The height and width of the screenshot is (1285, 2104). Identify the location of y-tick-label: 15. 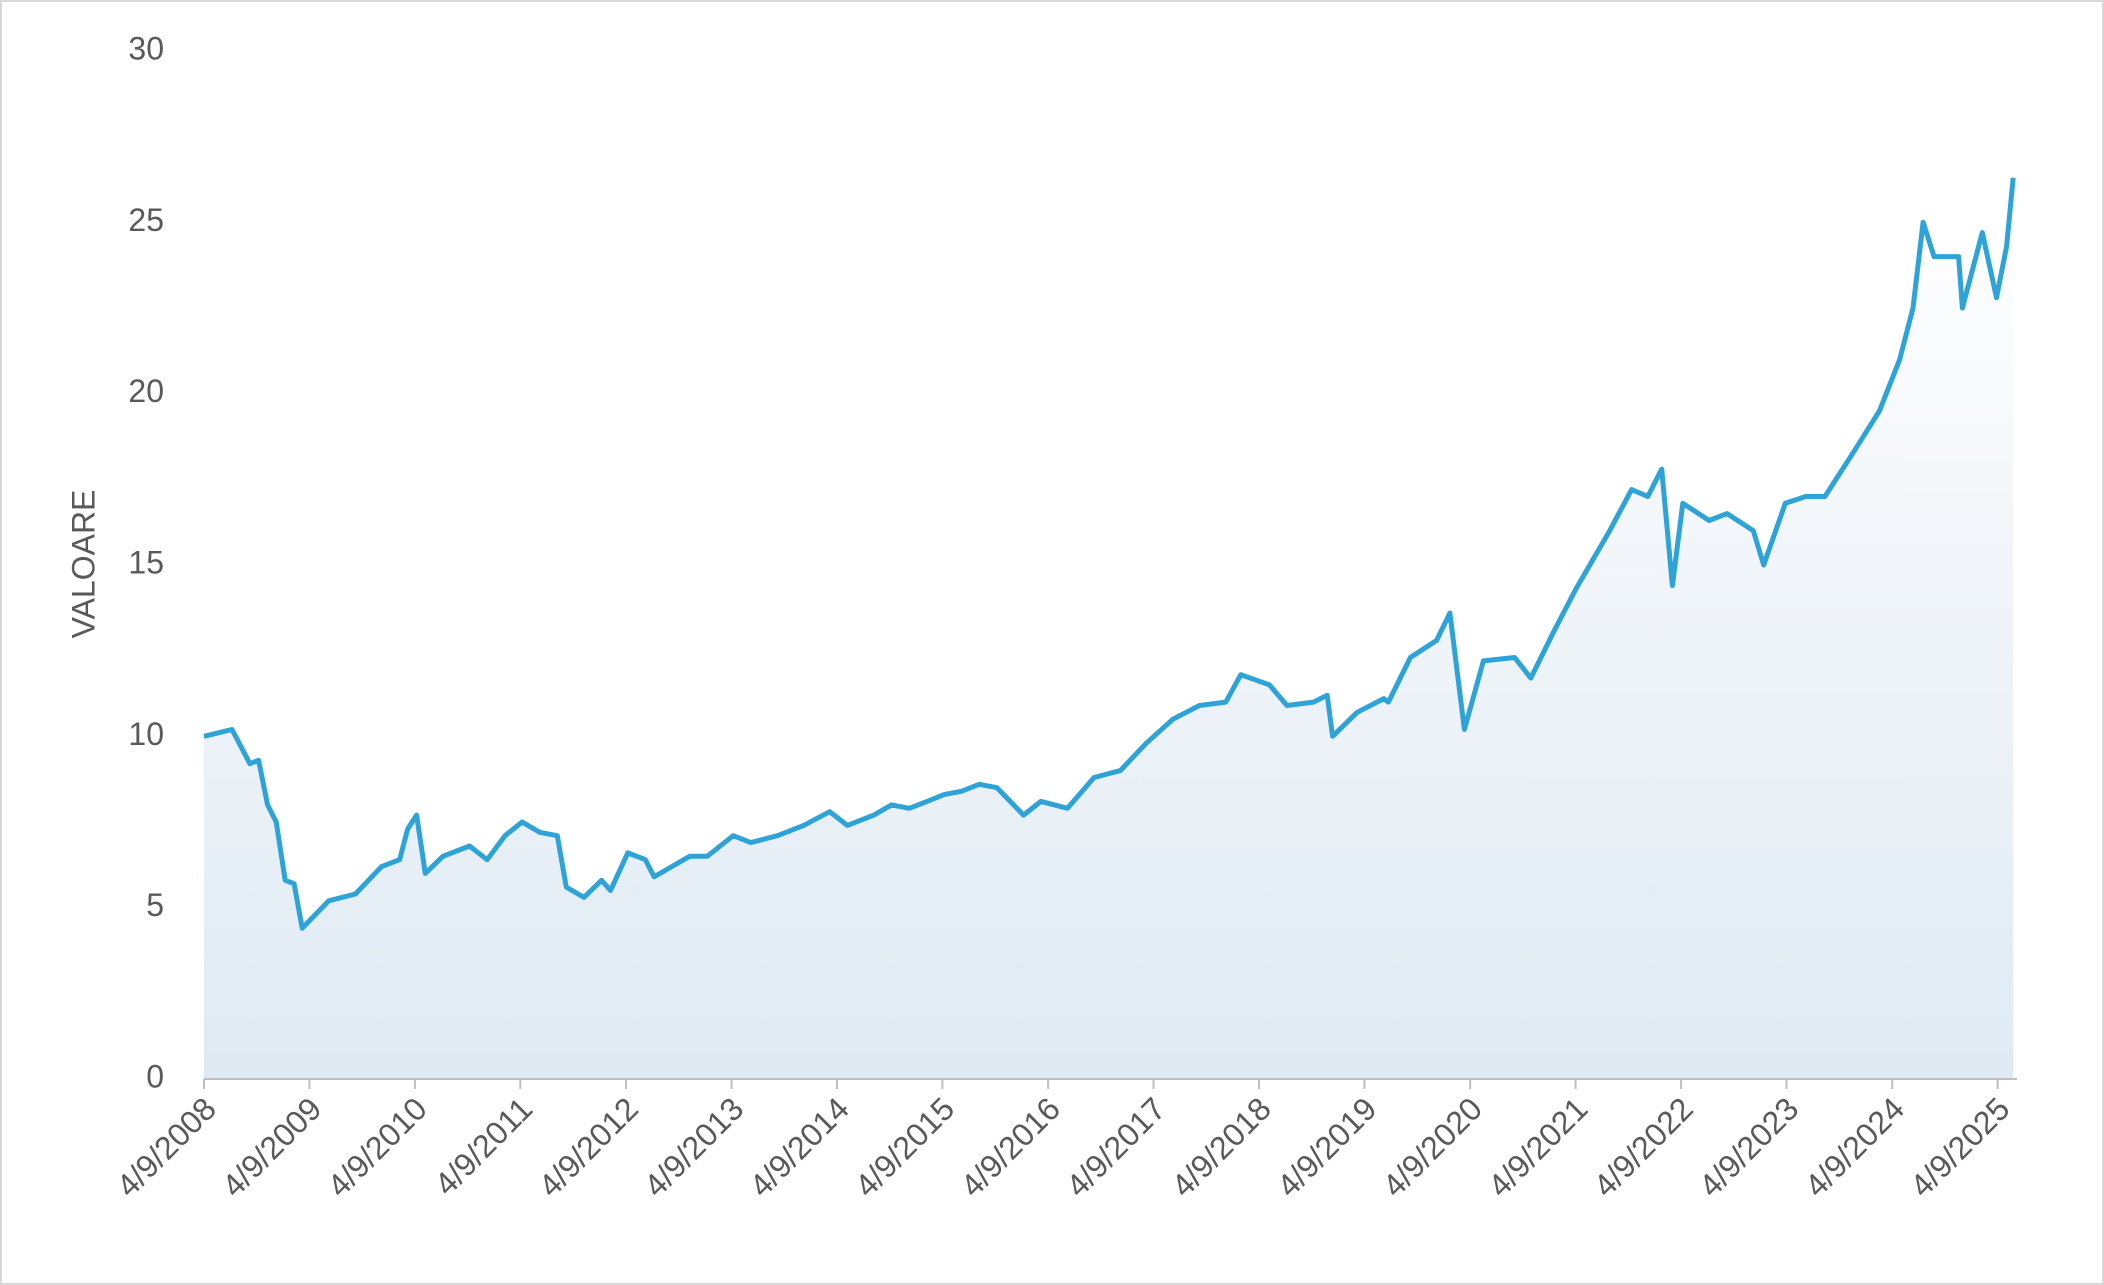
(146, 562).